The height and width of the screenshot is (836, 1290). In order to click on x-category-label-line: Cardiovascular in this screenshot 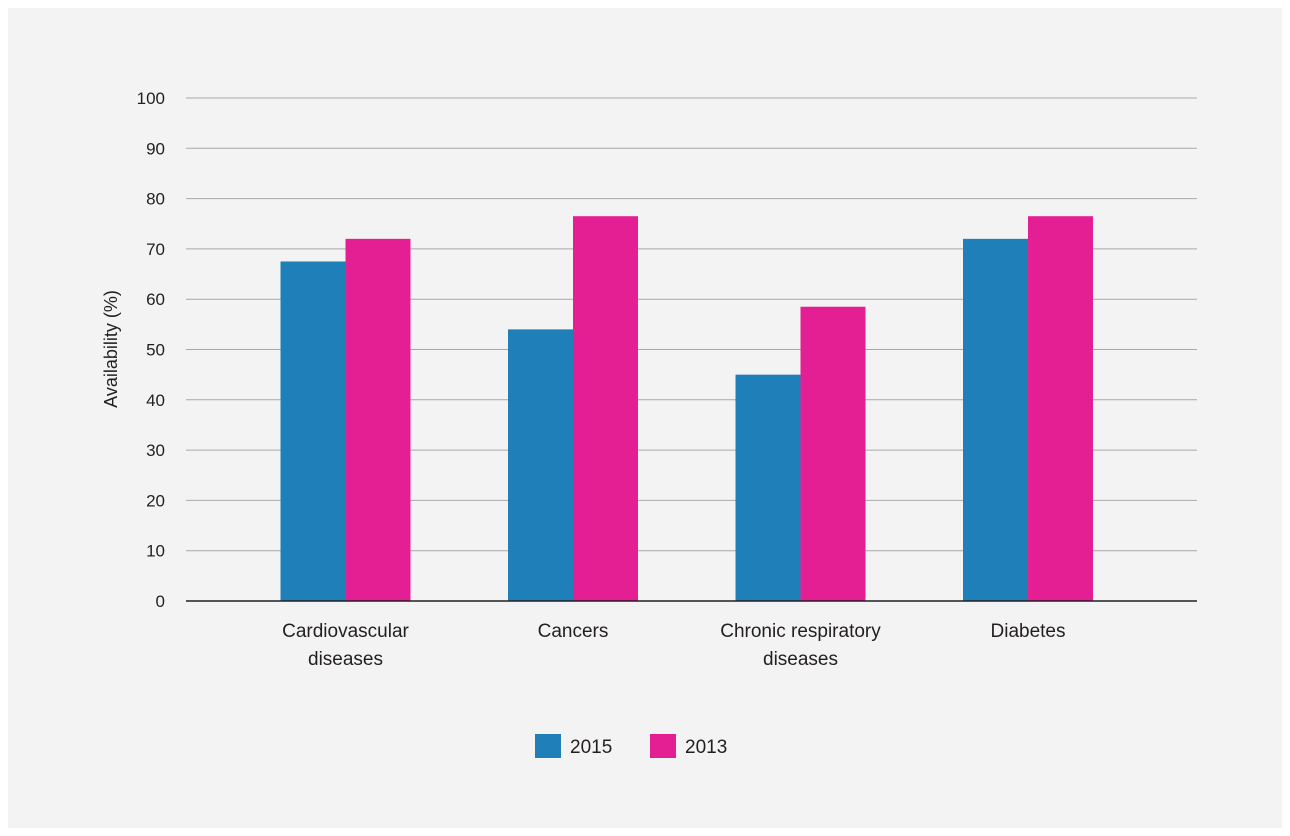, I will do `click(345, 631)`.